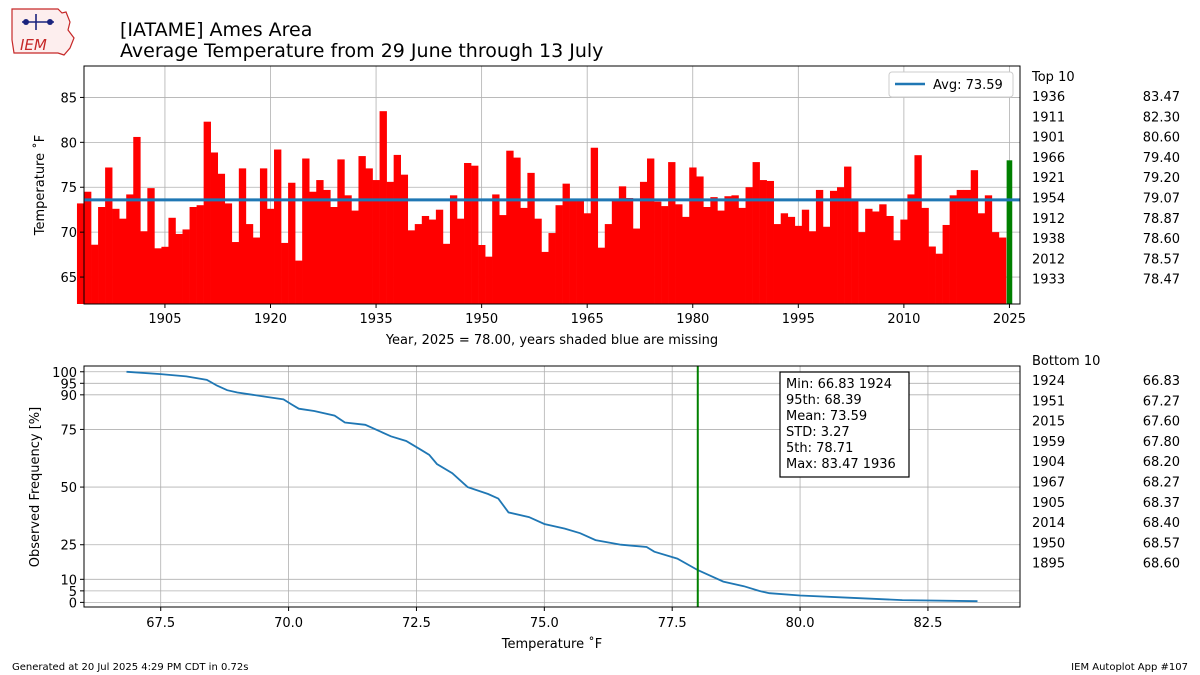 This screenshot has width=1200, height=675. Describe the element at coordinates (551, 644) in the screenshot. I see `frequency-chart-x-label: Temperature ˚F` at that location.